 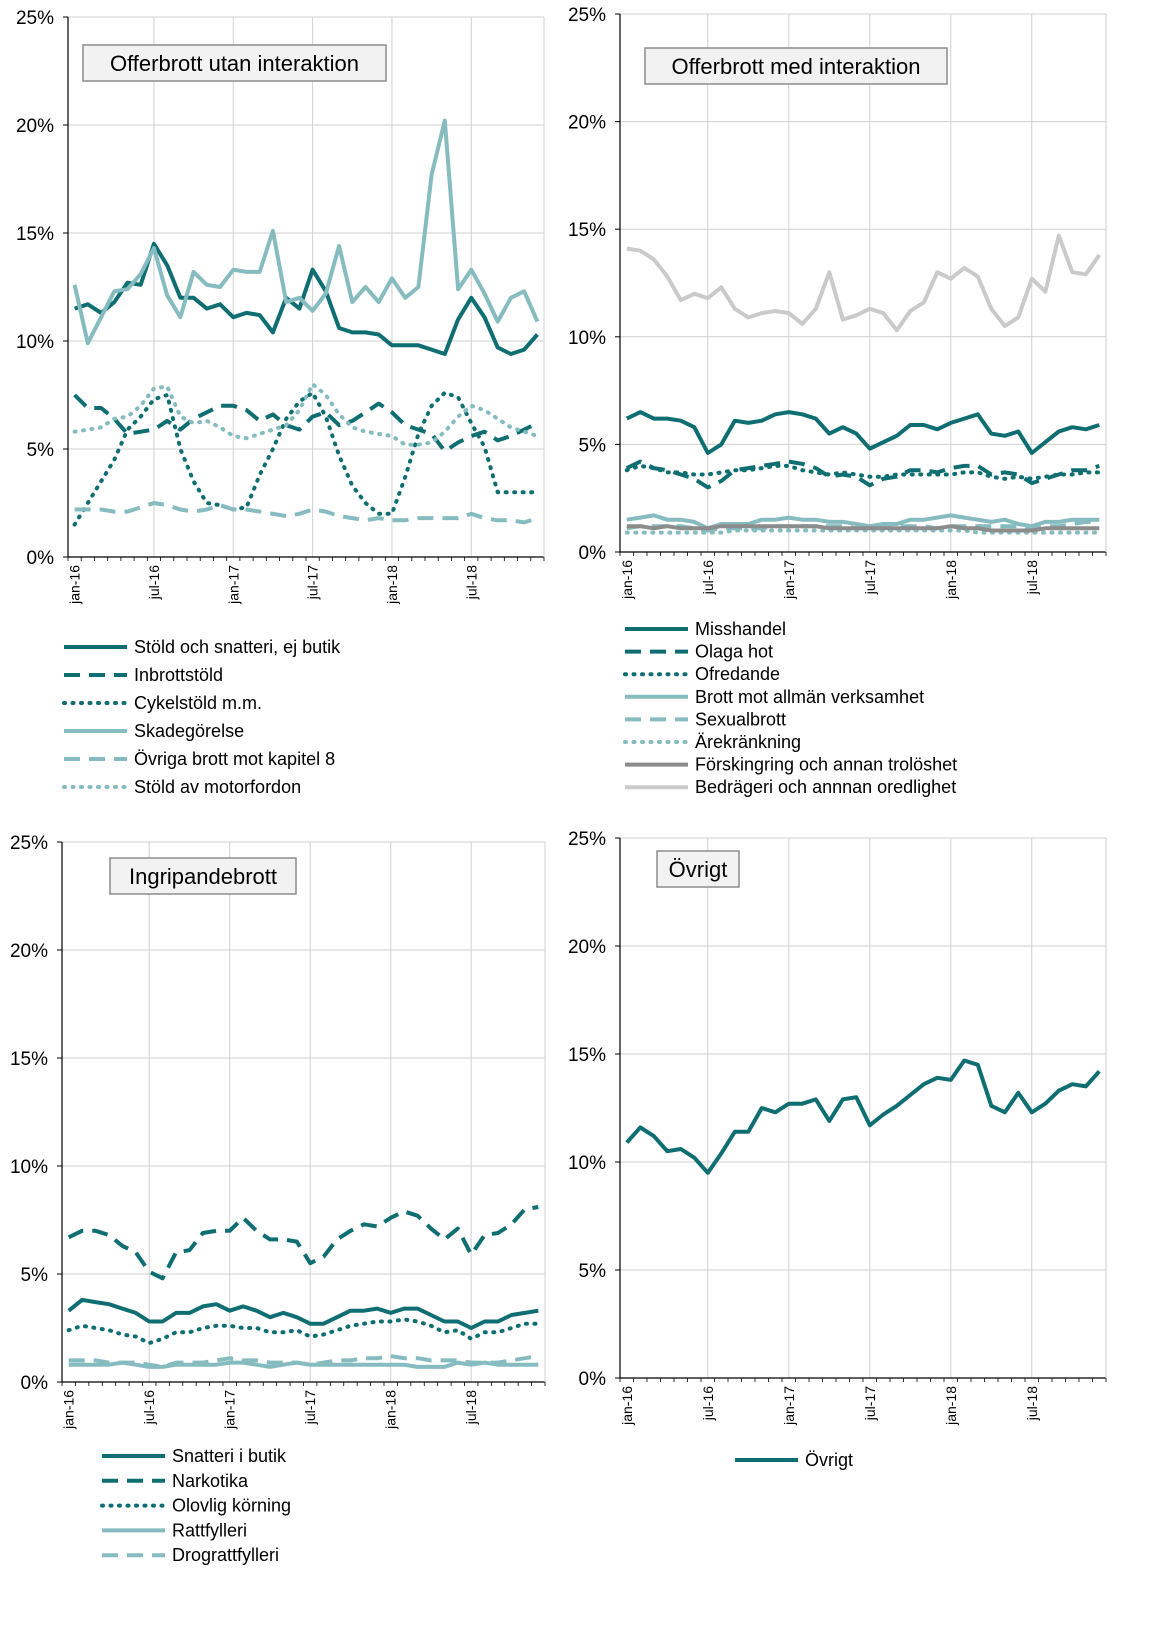 What do you see at coordinates (210, 1481) in the screenshot?
I see `legend-label: Narkotika` at bounding box center [210, 1481].